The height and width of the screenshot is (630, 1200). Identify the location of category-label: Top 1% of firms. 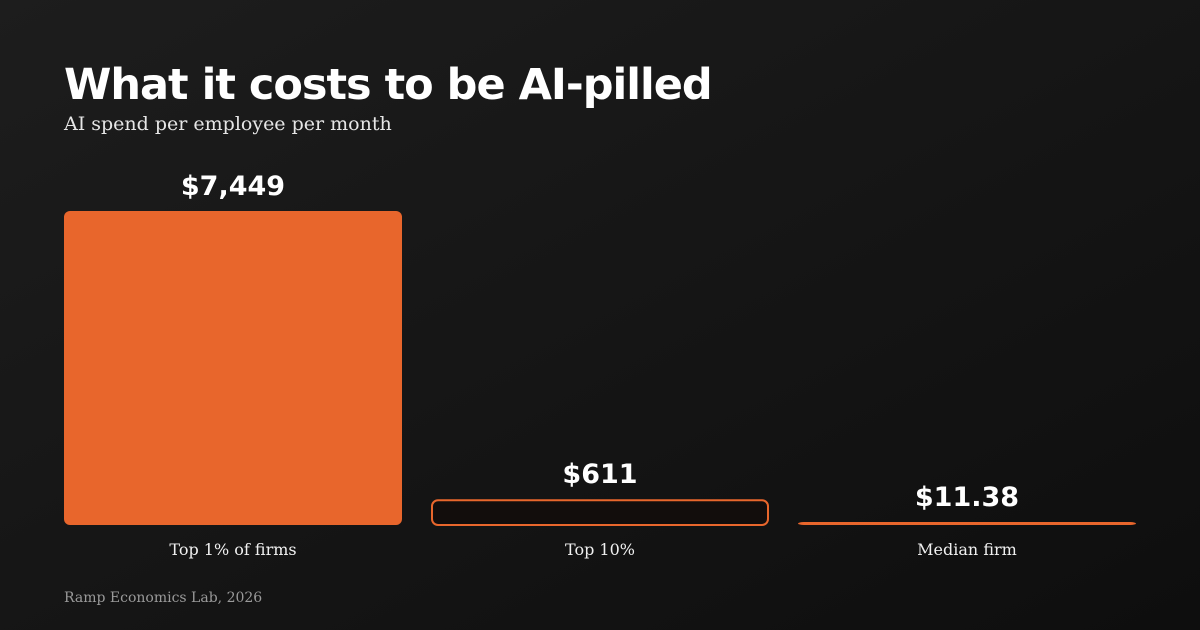
(232, 549).